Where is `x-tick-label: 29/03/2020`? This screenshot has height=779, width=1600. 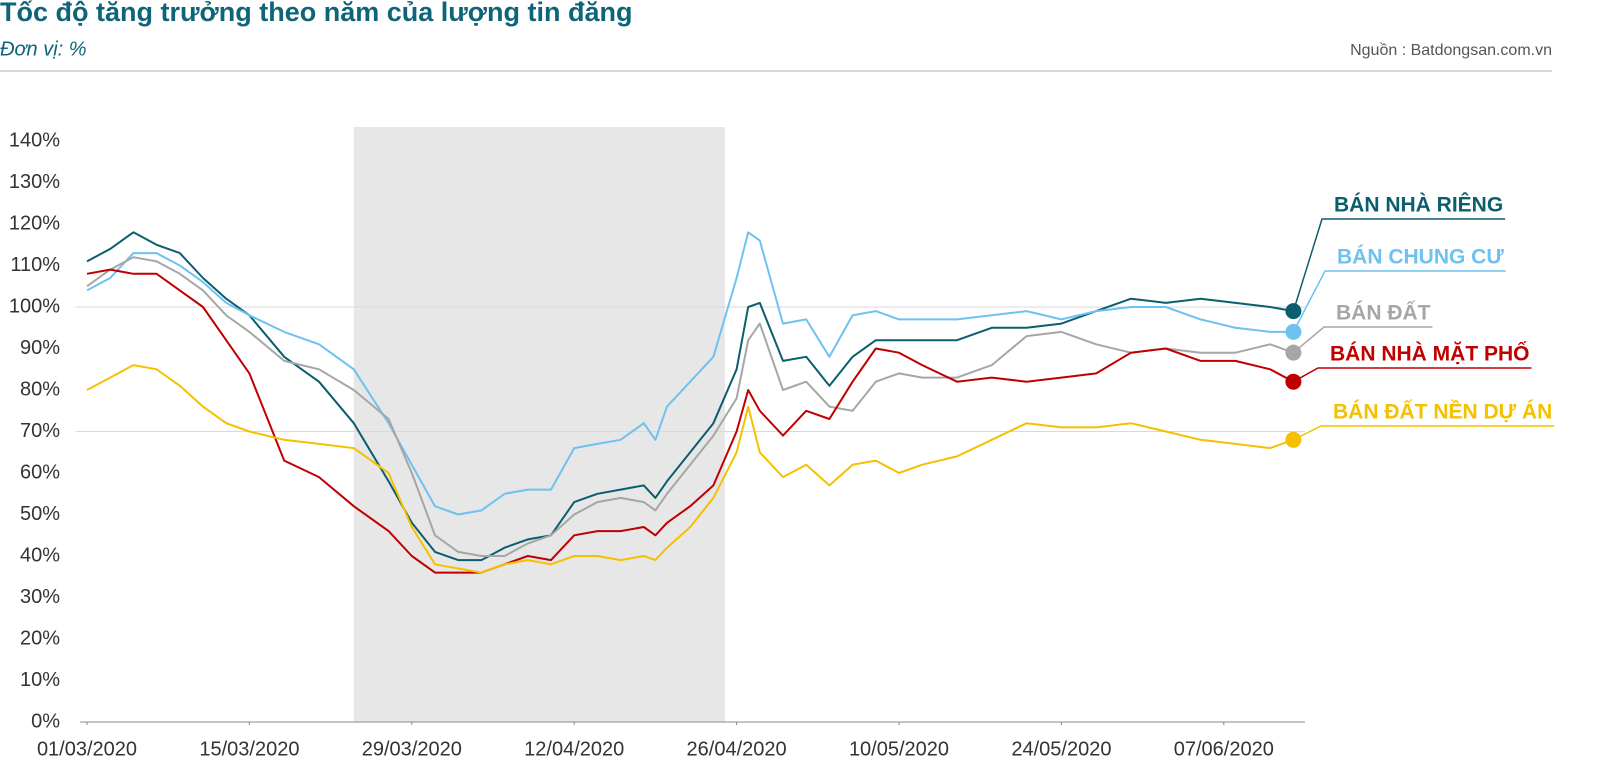 x-tick-label: 29/03/2020 is located at coordinates (412, 749).